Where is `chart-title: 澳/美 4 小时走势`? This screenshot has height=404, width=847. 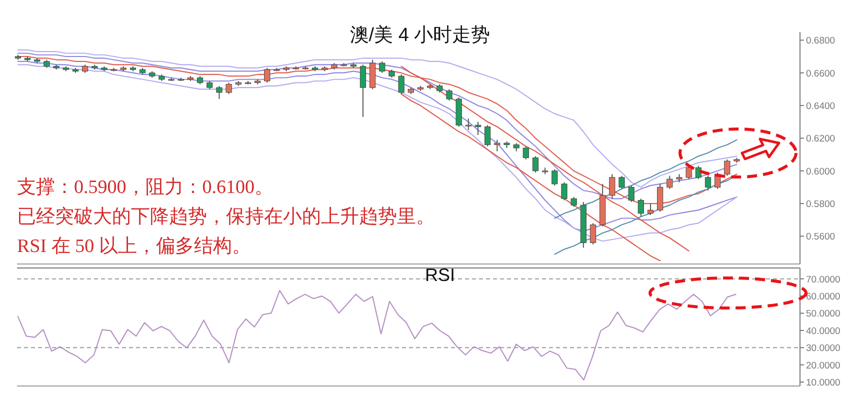
chart-title: 澳/美 4 小时走势 is located at coordinates (420, 35).